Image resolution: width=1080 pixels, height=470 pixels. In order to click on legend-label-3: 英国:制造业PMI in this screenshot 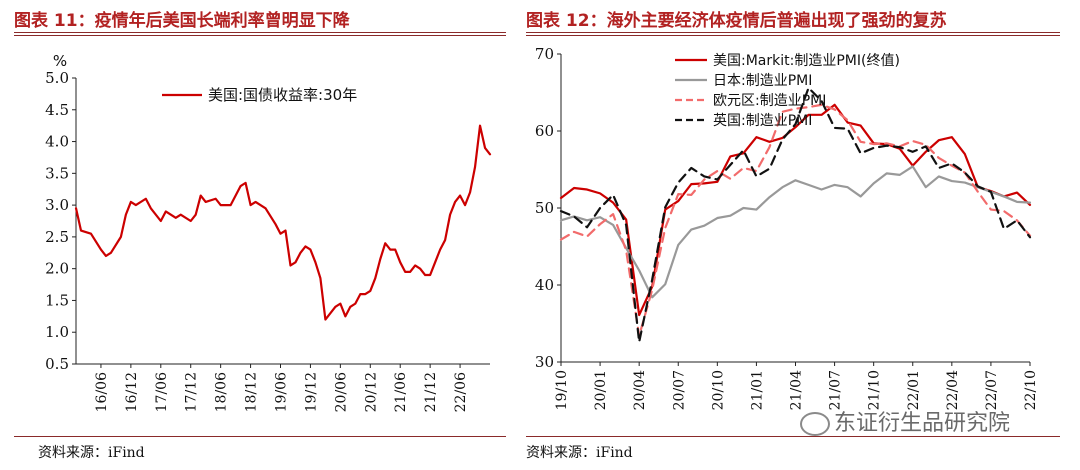, I will do `click(762, 120)`.